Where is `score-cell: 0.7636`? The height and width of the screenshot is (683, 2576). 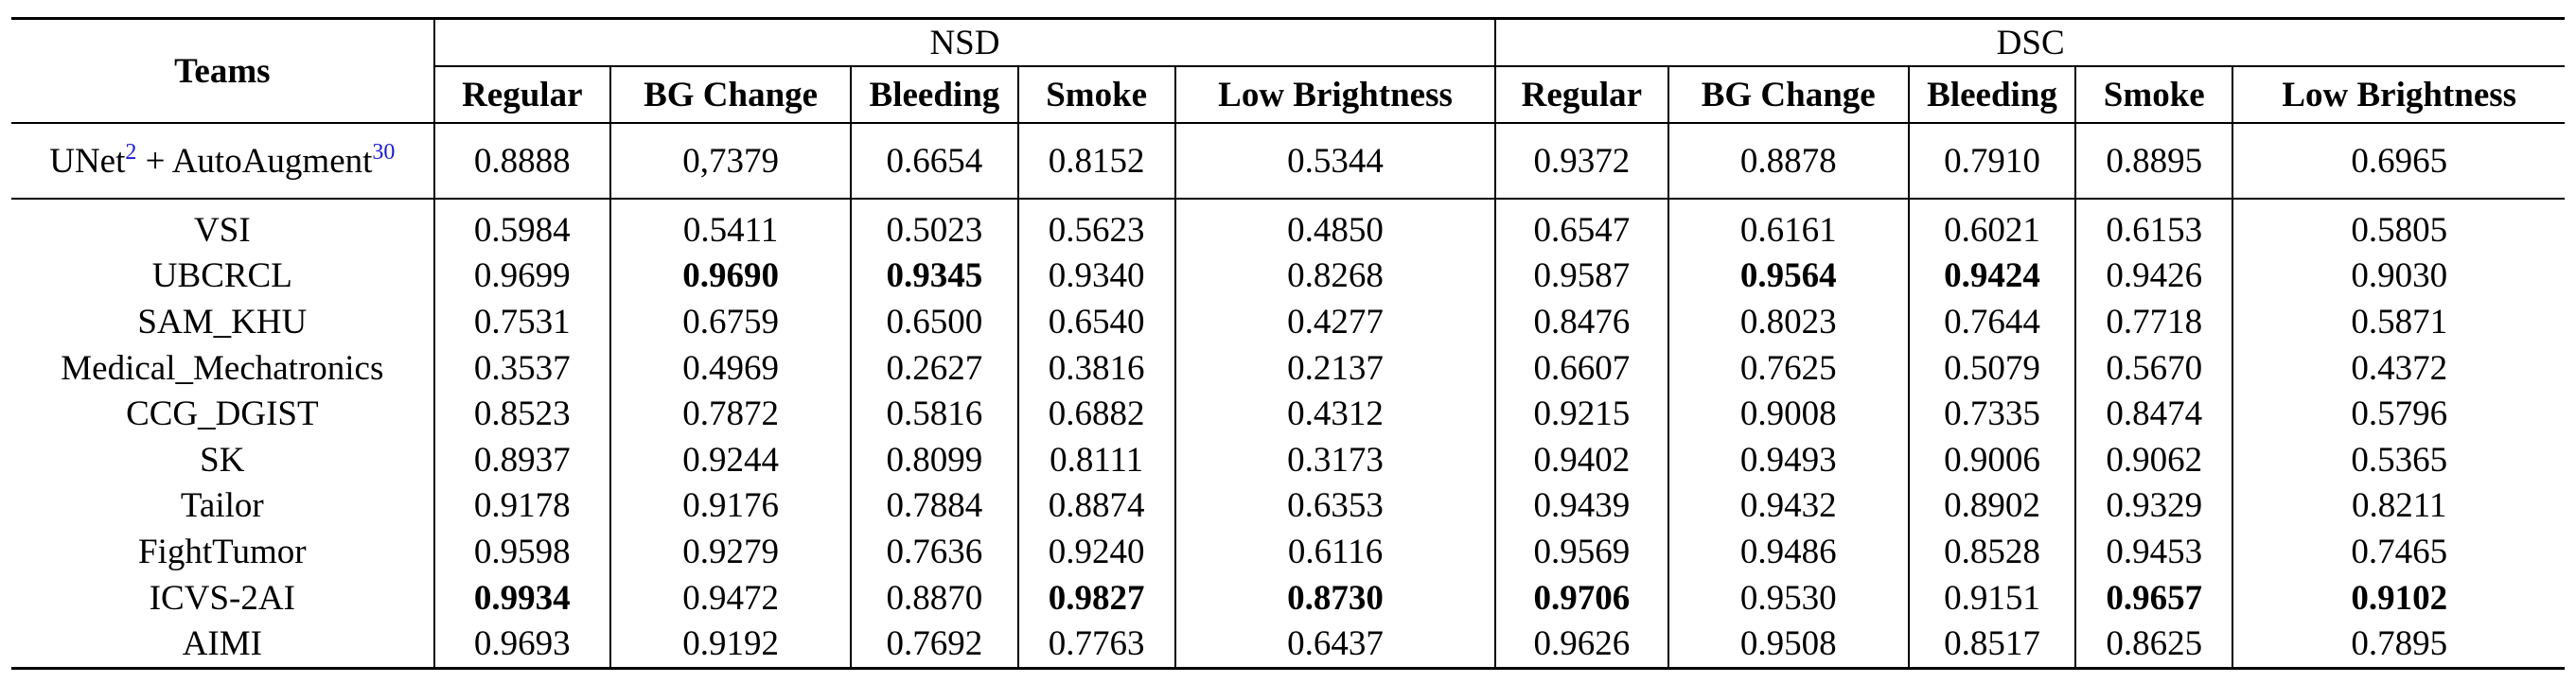
score-cell: 0.7636 is located at coordinates (935, 552).